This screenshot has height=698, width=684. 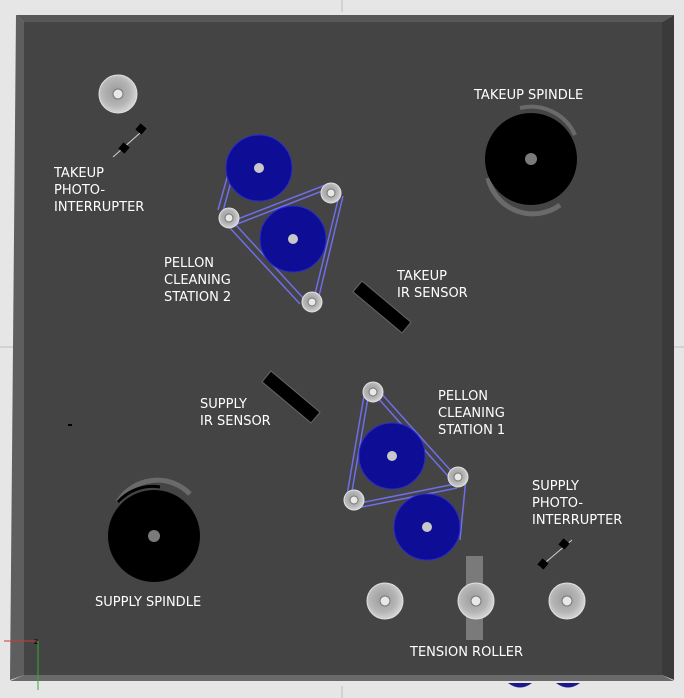 I want to click on takeup-spindle, so click(x=531, y=160).